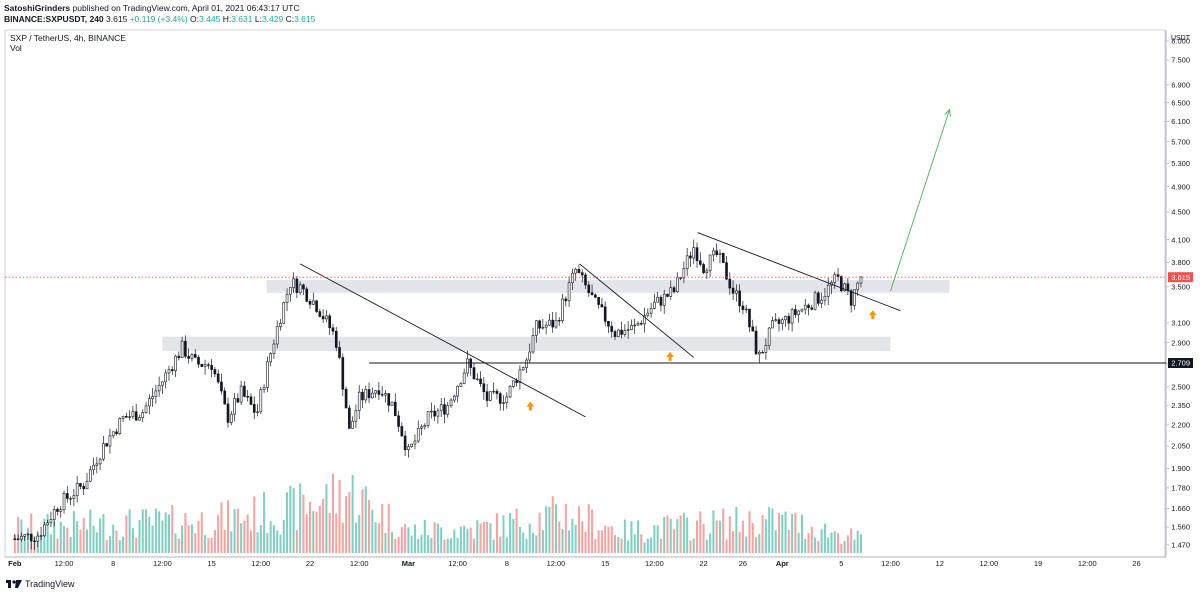 The height and width of the screenshot is (595, 1200). I want to click on pane-legend: SXP / TetherUS, 4h, BINANCE Vol, so click(68, 43).